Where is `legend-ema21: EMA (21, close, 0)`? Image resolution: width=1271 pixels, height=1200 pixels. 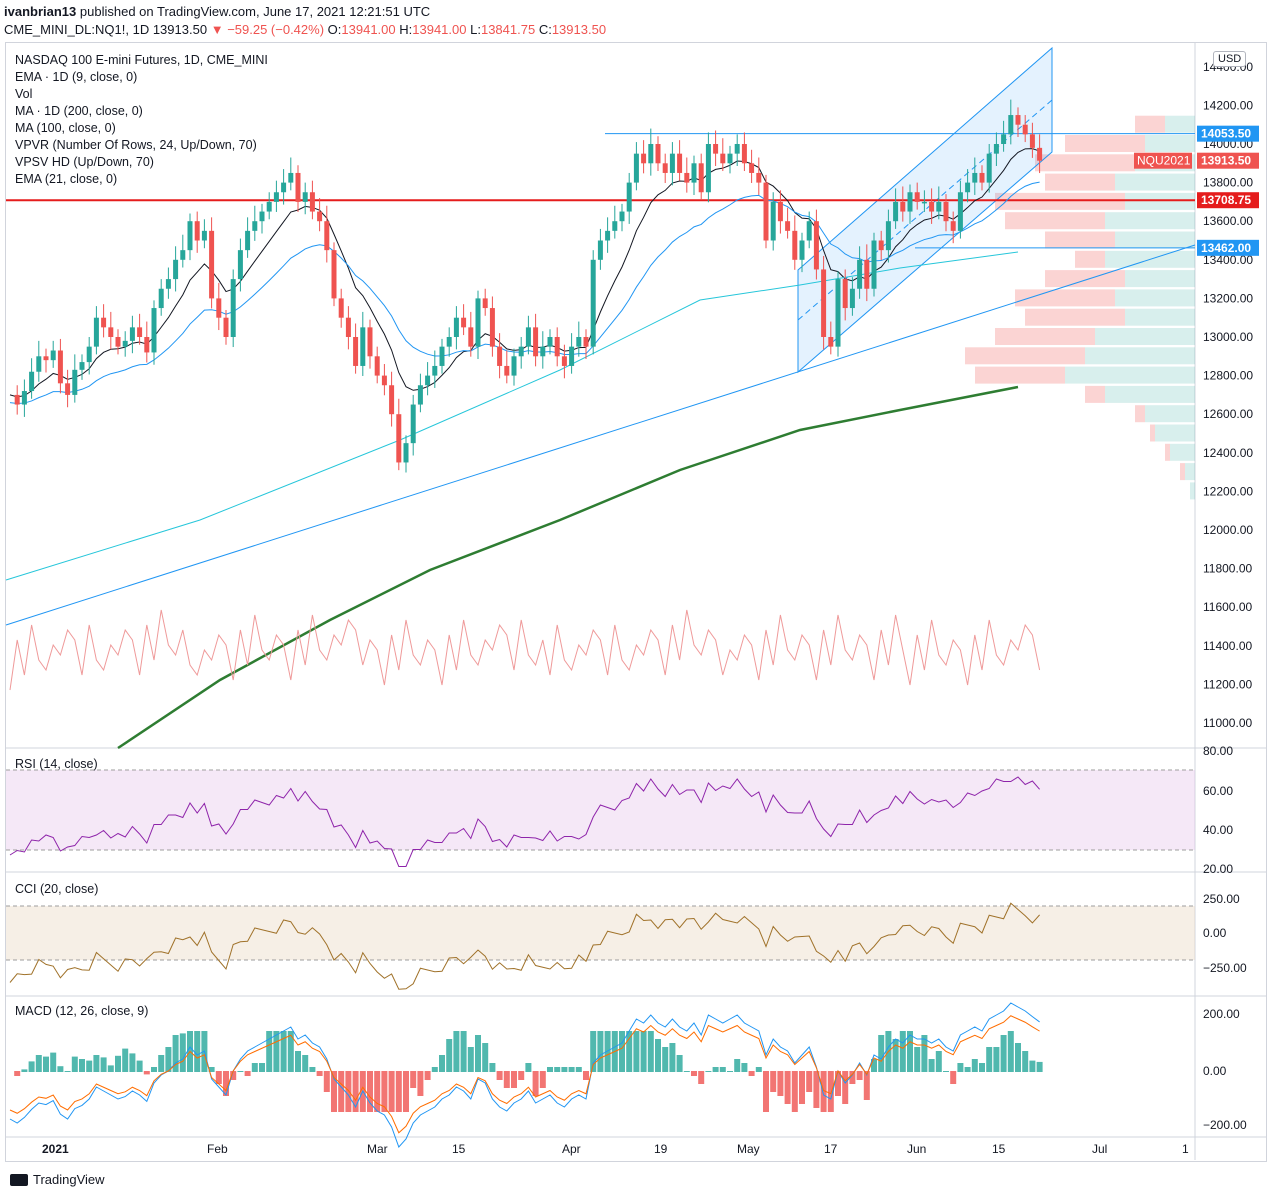 legend-ema21: EMA (21, close, 0) is located at coordinates (66, 179).